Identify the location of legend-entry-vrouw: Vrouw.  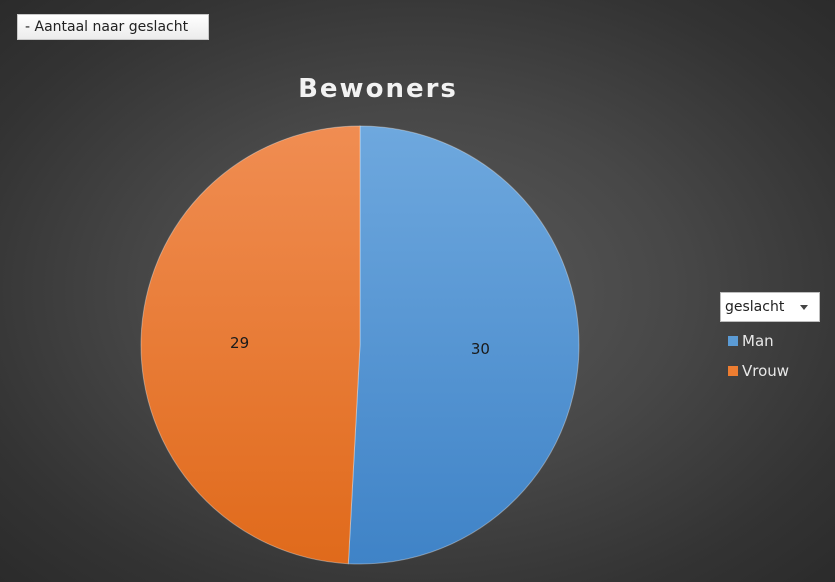
(774, 371).